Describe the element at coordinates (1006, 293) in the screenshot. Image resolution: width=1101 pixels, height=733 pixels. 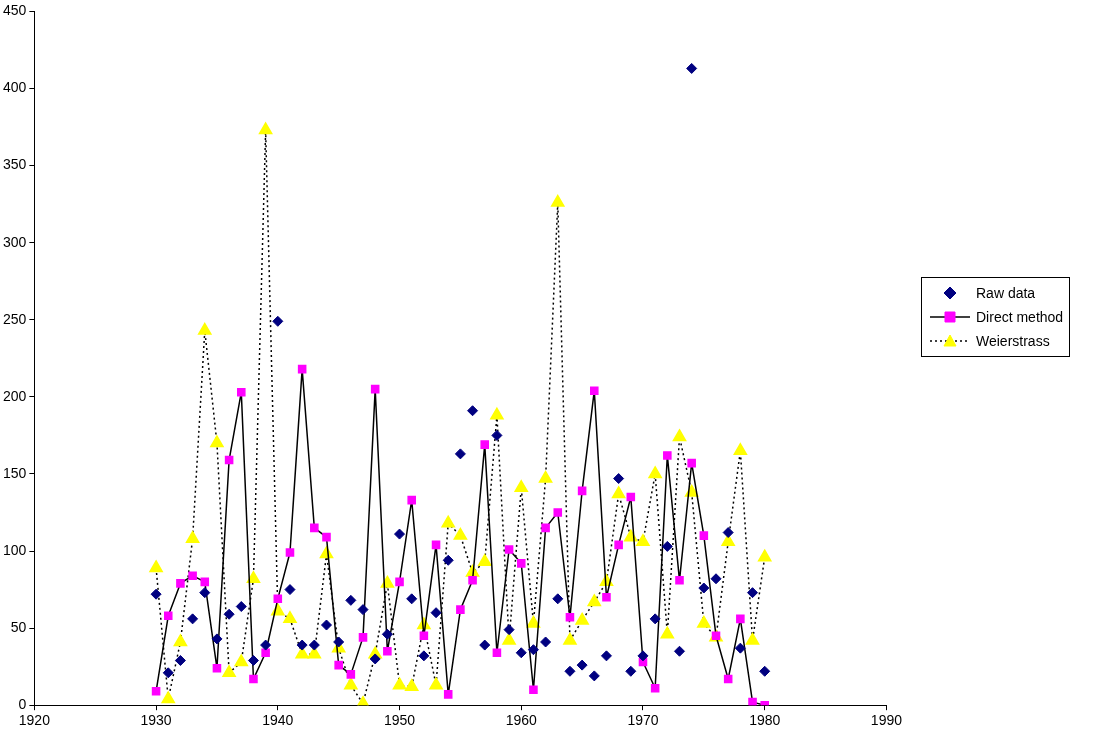
I see `legend-label: Raw data` at that location.